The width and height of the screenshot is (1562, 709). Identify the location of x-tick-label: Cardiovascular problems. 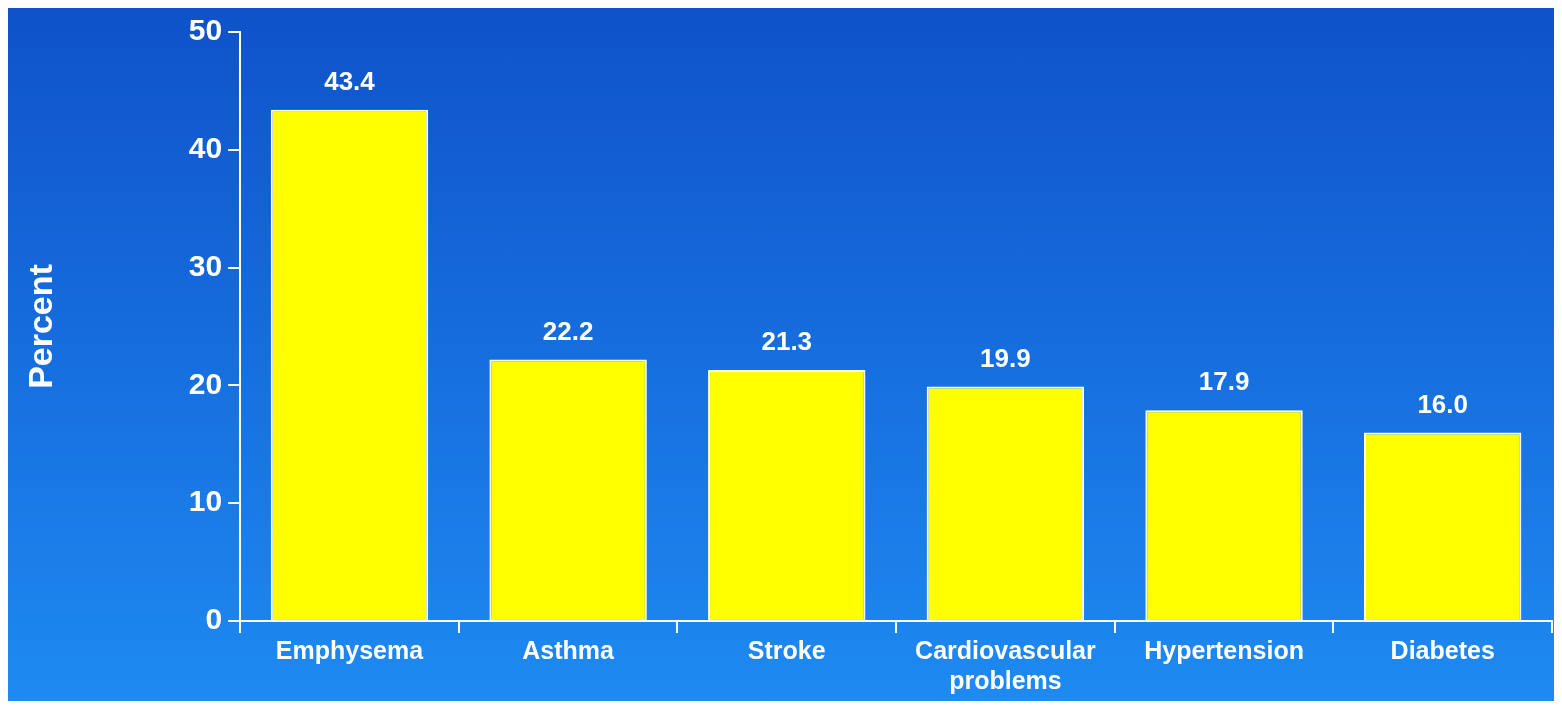
(1005, 664).